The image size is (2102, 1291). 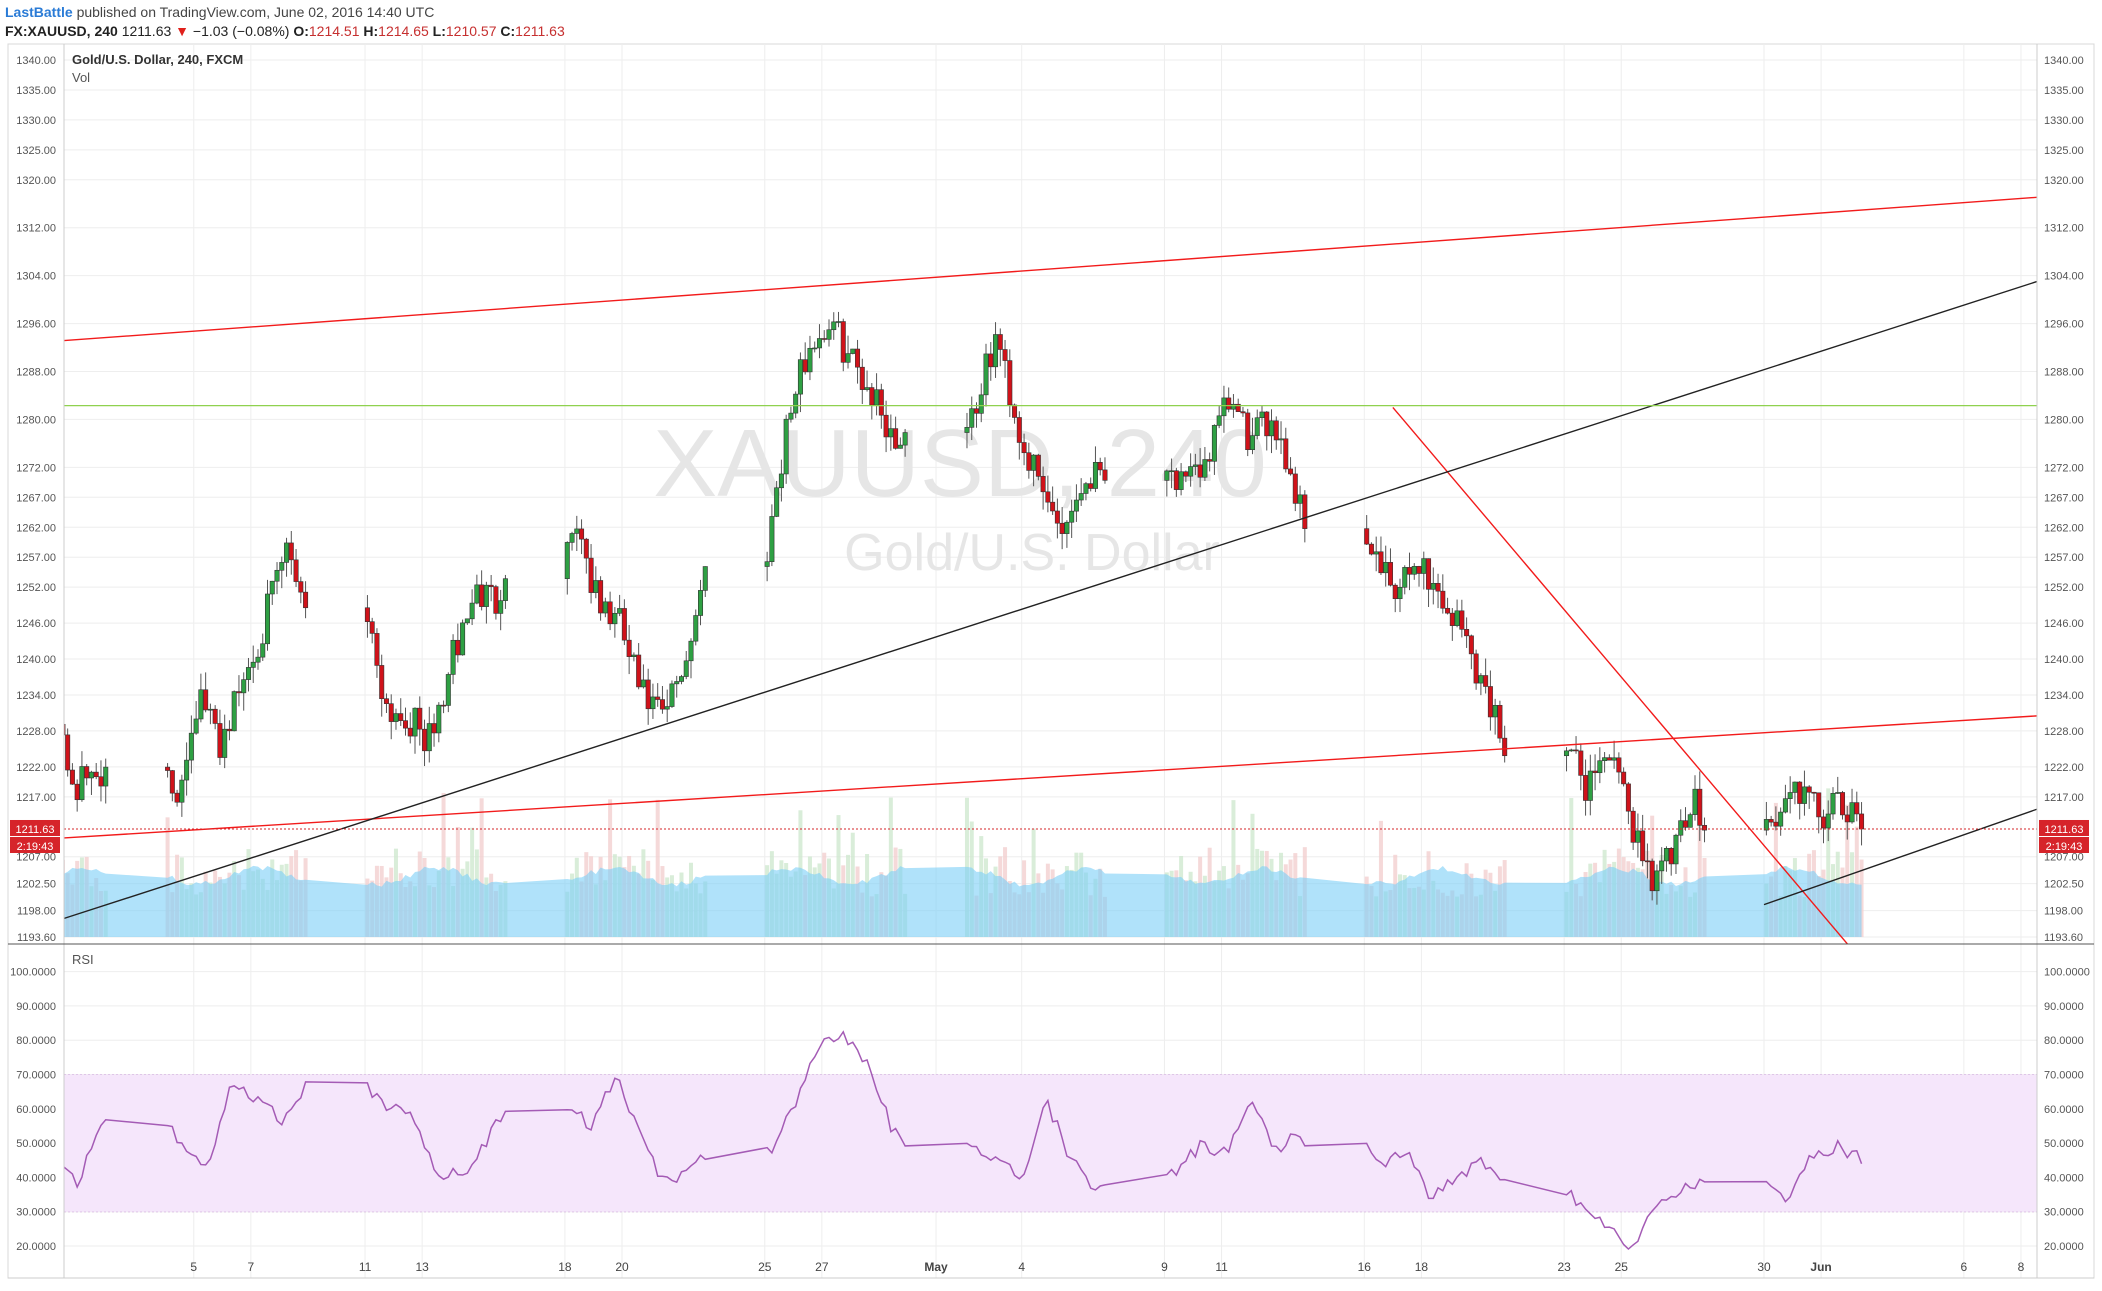 What do you see at coordinates (36, 1110) in the screenshot?
I see `rsi-tick-left: 60.0000` at bounding box center [36, 1110].